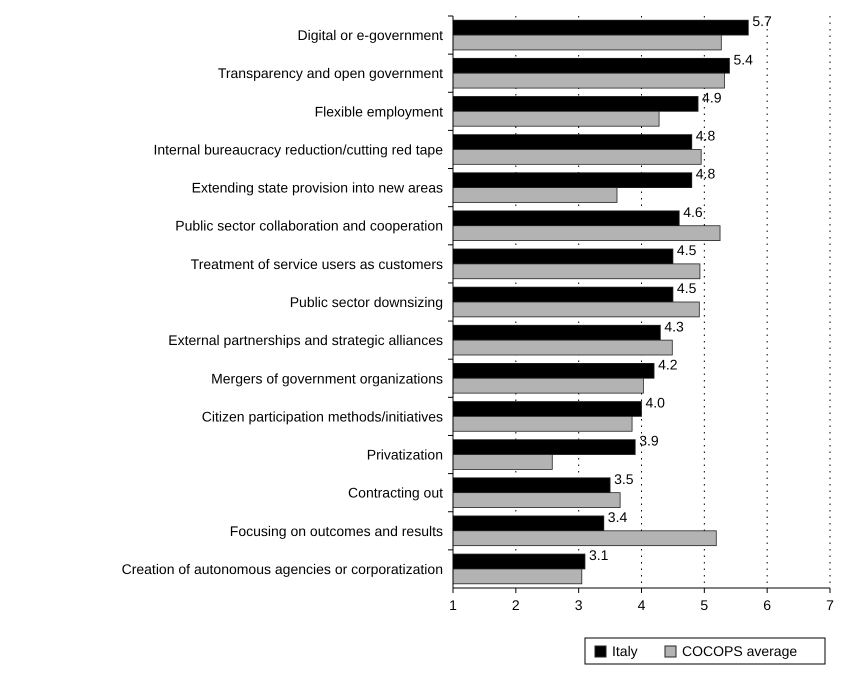 The width and height of the screenshot is (842, 677). What do you see at coordinates (578, 605) in the screenshot?
I see `x-tick-label: 3` at bounding box center [578, 605].